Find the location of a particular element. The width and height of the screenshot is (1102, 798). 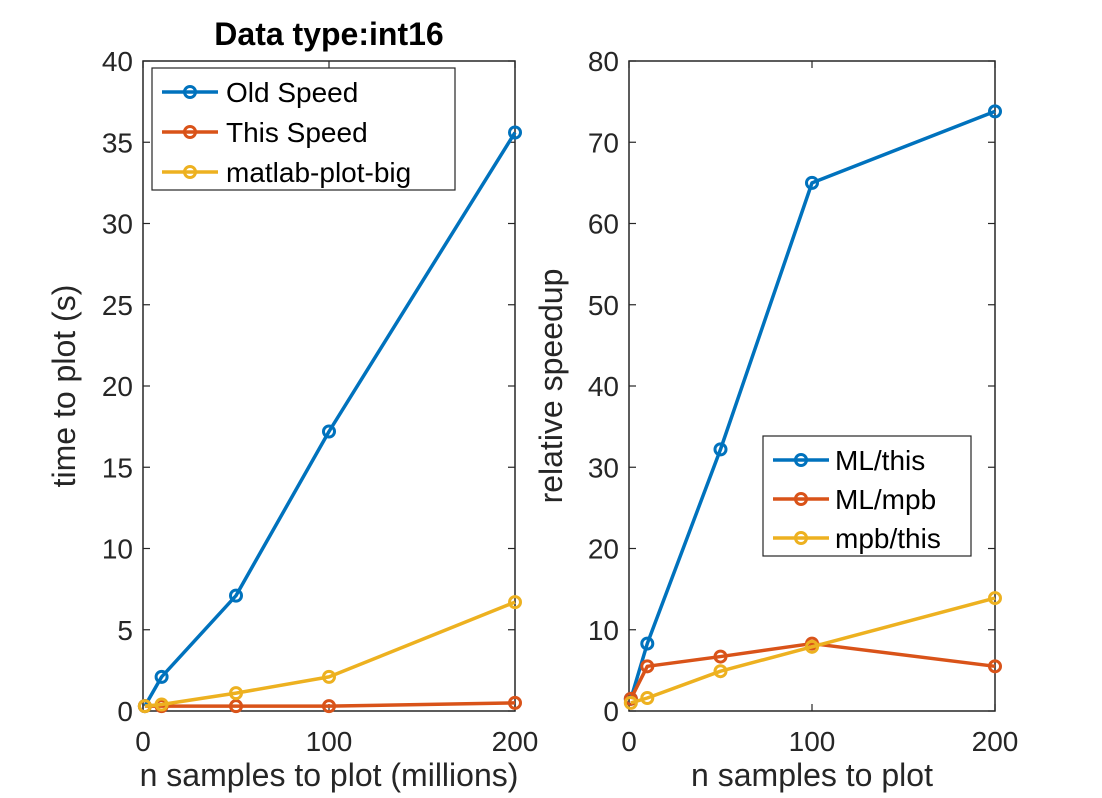

legend: ML/this ML/mpb mpb/this is located at coordinates (867, 496).